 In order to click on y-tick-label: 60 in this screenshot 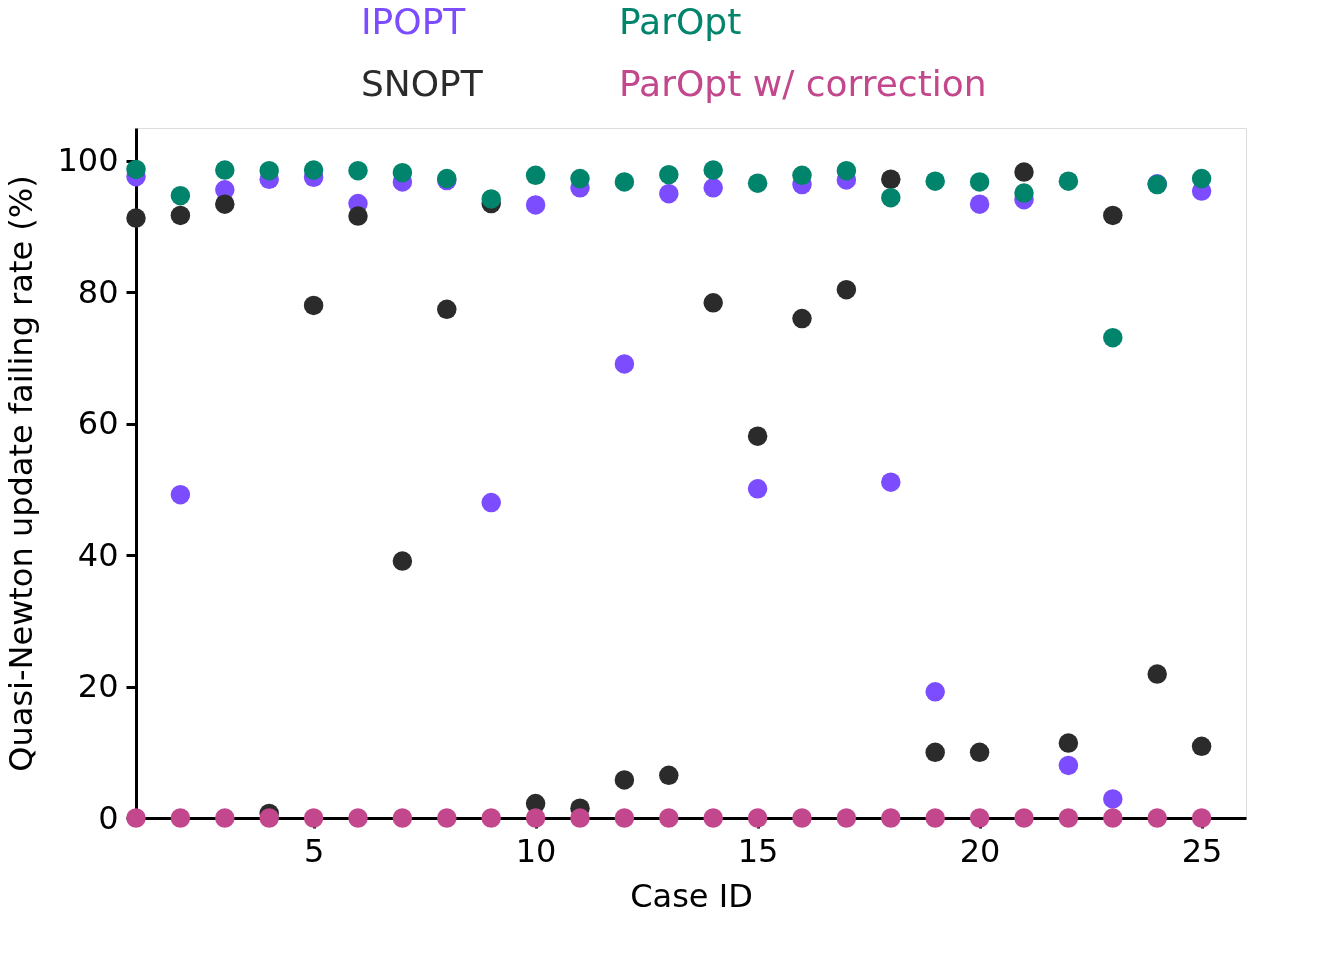, I will do `click(98, 423)`.